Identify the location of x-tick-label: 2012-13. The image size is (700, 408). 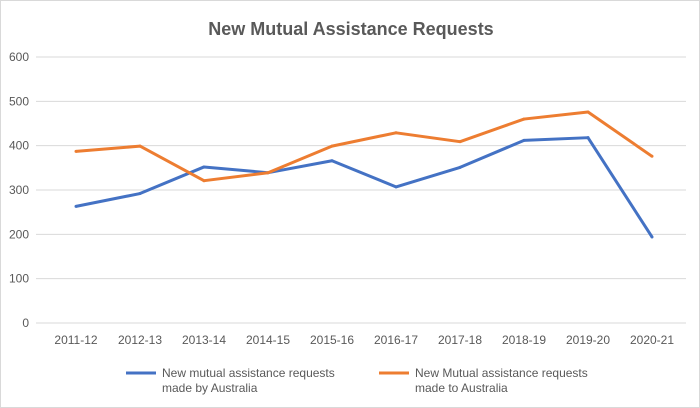
(140, 340).